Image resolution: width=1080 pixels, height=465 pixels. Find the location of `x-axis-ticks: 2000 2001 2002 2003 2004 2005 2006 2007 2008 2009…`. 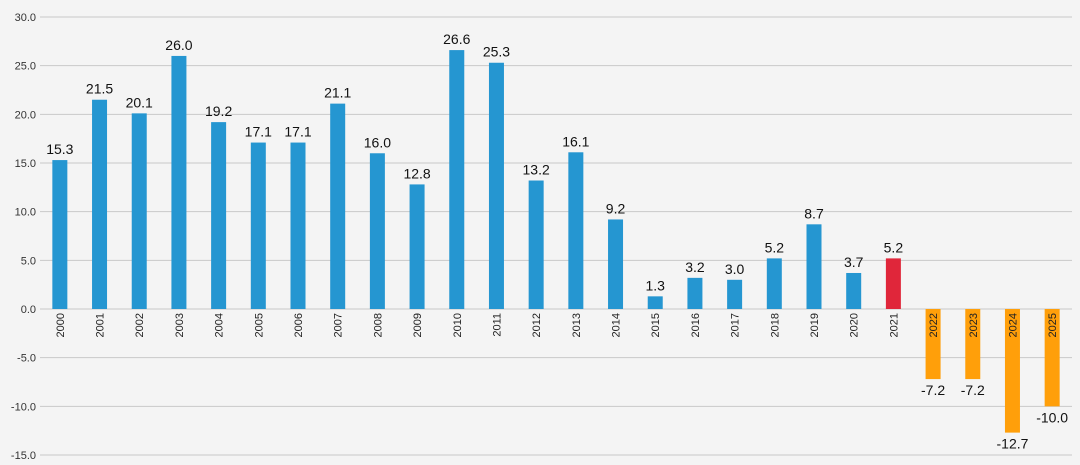

x-axis-ticks: 2000 2001 2002 2003 2004 2005 2006 2007 2008 2009… is located at coordinates (557, 325).